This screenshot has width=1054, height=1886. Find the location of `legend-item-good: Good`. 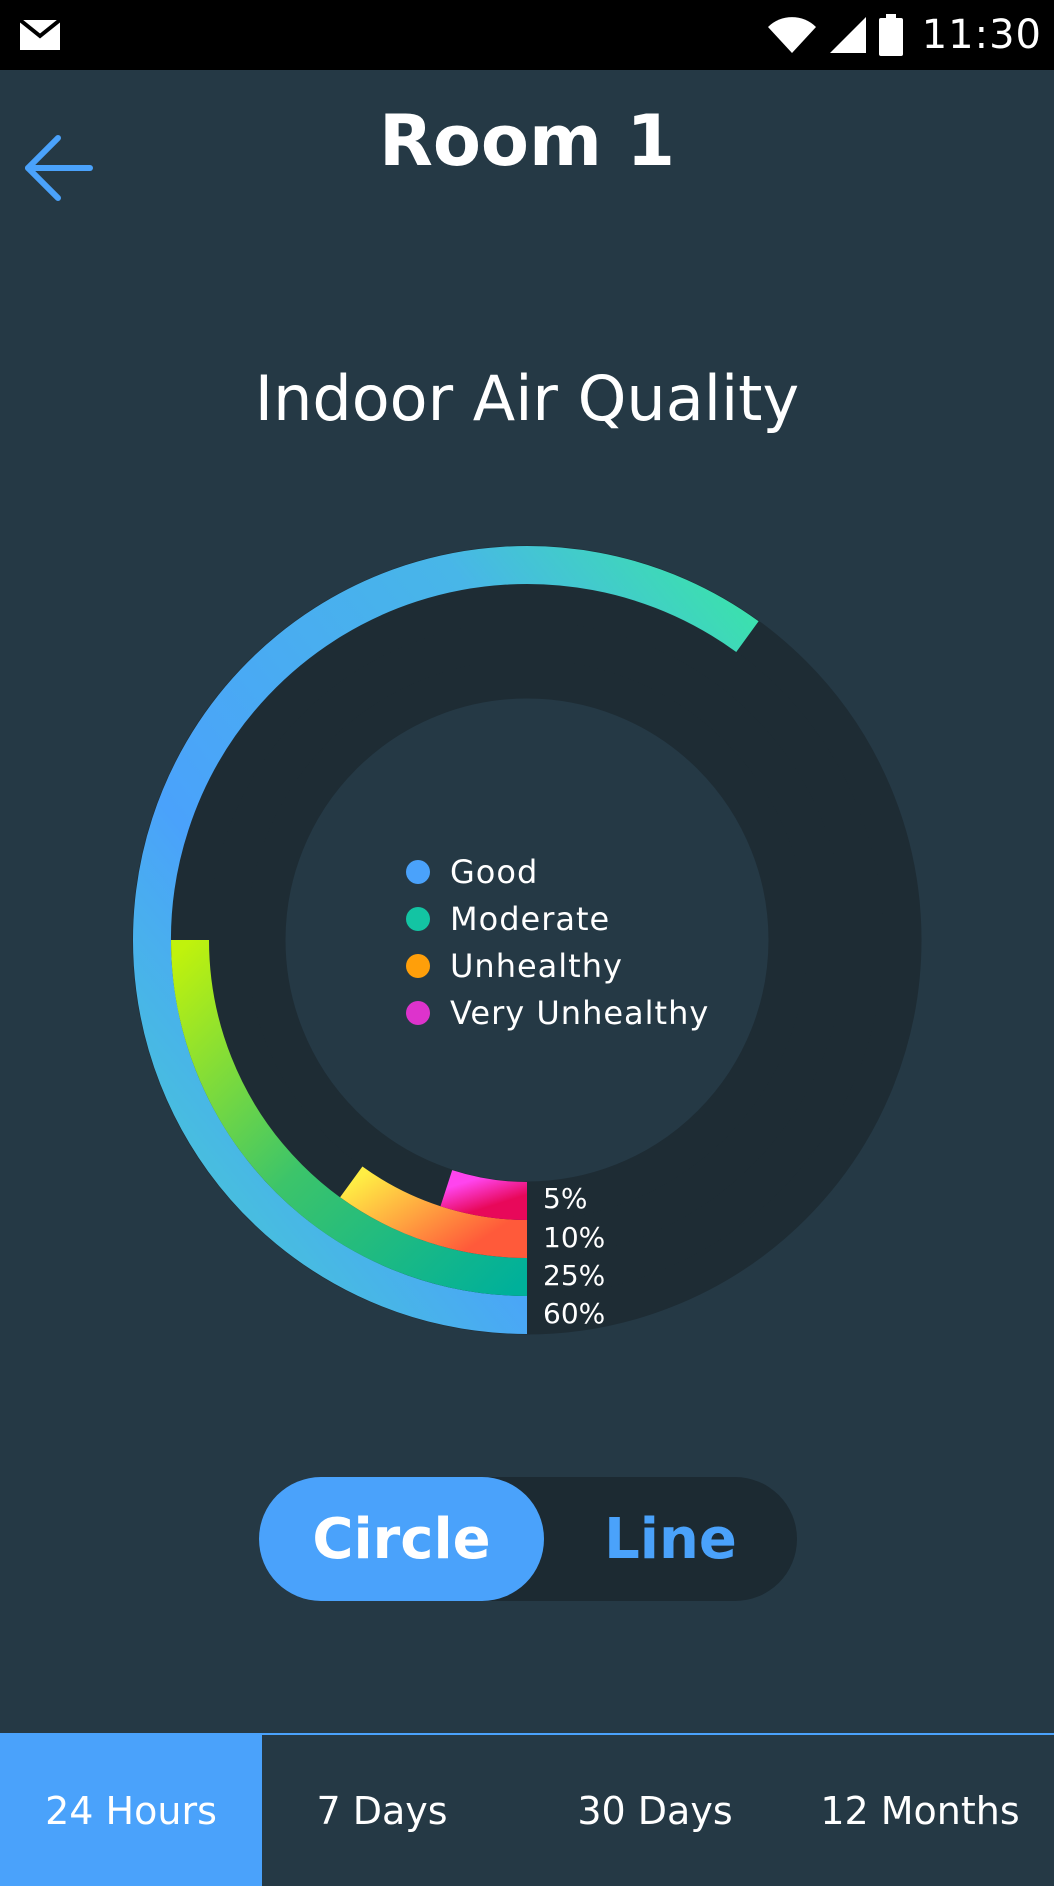

legend-item-good: Good is located at coordinates (557, 871).